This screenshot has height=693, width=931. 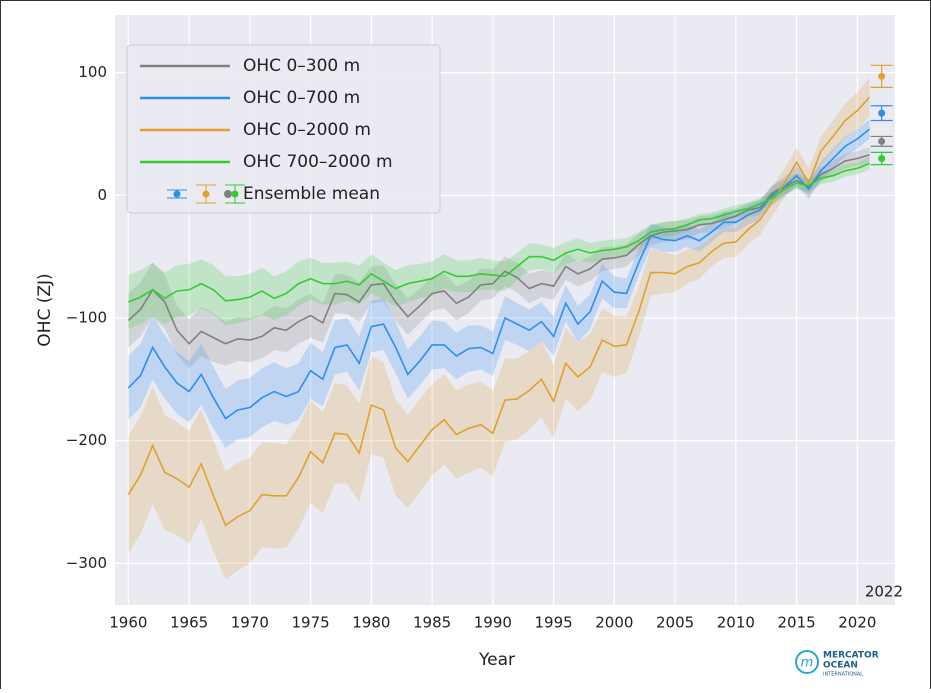 I want to click on x-tick-label: 1995, so click(x=554, y=623).